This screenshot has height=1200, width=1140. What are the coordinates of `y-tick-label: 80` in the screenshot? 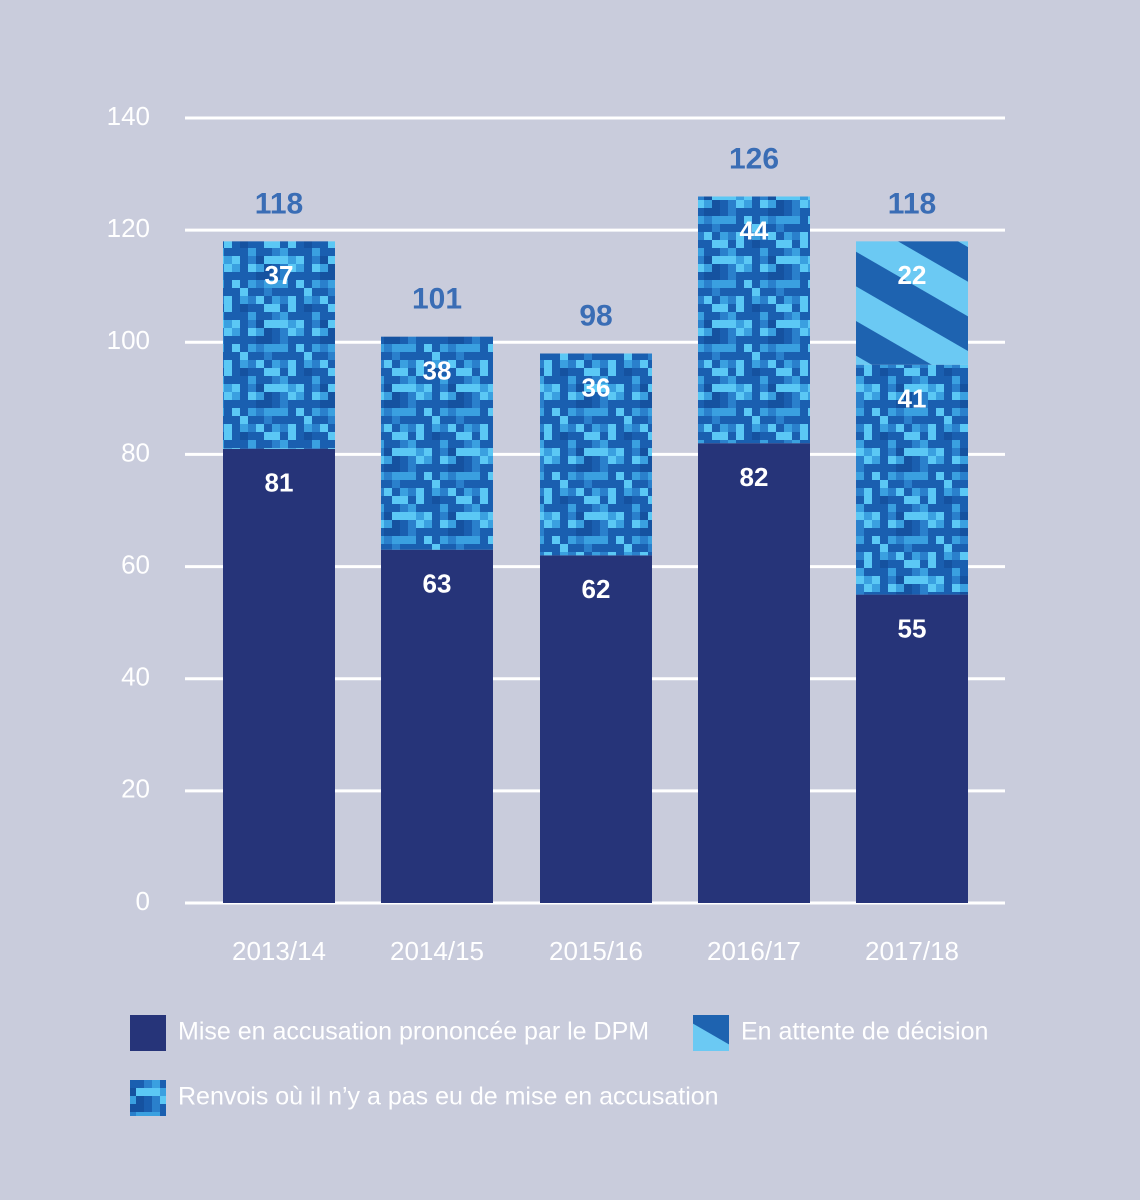 It's located at (135, 452).